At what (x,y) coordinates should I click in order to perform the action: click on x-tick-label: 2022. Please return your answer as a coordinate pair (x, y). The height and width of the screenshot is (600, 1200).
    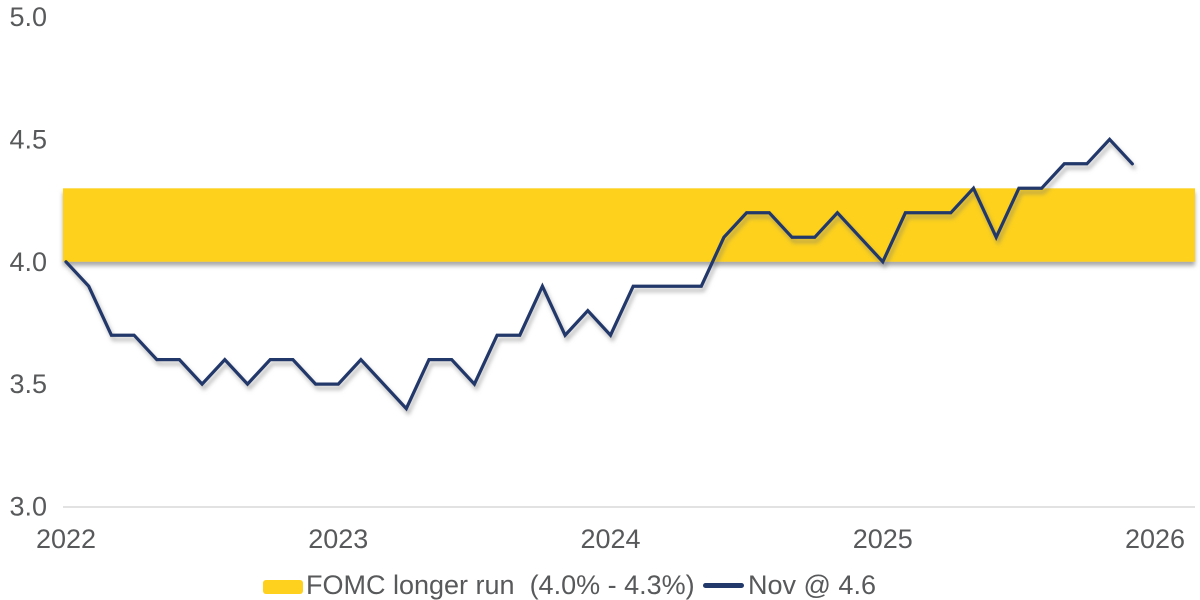
    Looking at the image, I should click on (66, 539).